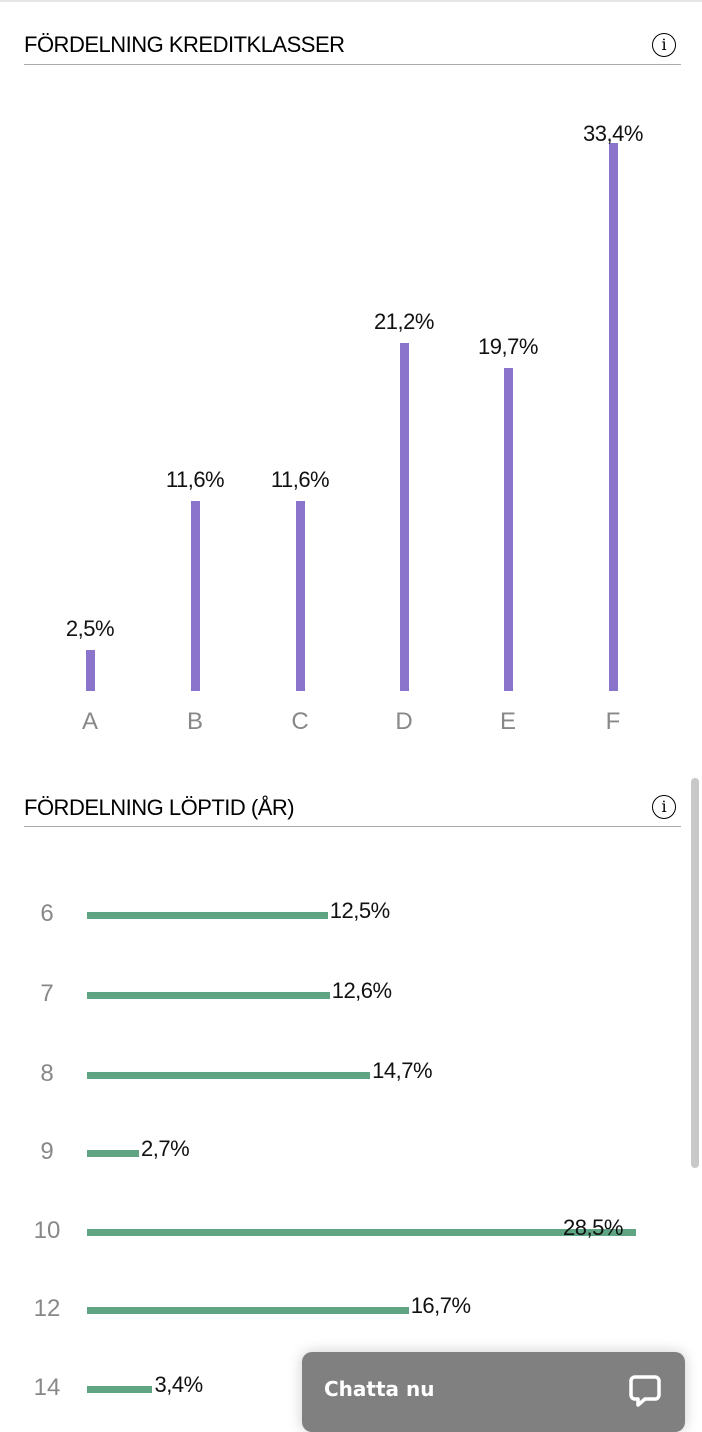 This screenshot has width=702, height=1432. What do you see at coordinates (195, 595) in the screenshot?
I see `bar-B` at bounding box center [195, 595].